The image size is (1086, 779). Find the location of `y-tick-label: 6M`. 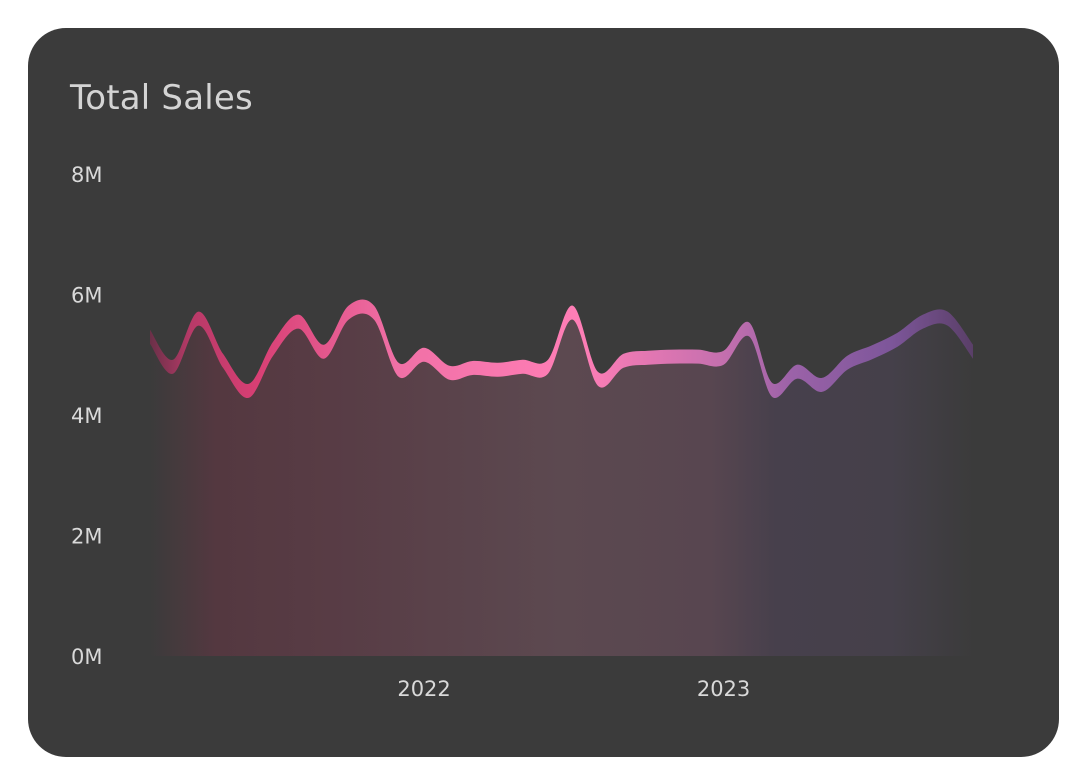

y-tick-label: 6M is located at coordinates (86, 296).